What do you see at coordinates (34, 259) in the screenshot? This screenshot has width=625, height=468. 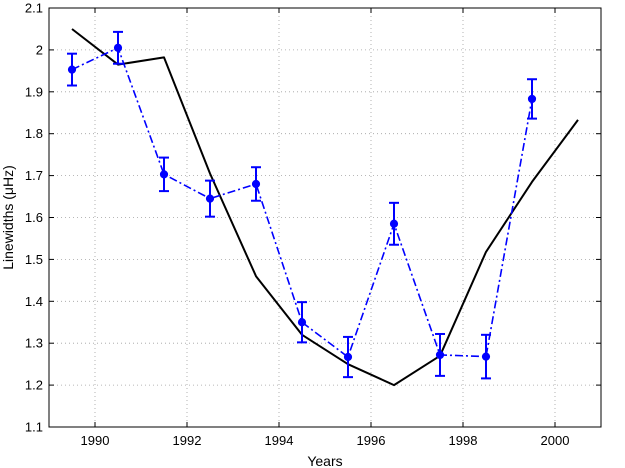 I see `y-tick-label: 1.5` at bounding box center [34, 259].